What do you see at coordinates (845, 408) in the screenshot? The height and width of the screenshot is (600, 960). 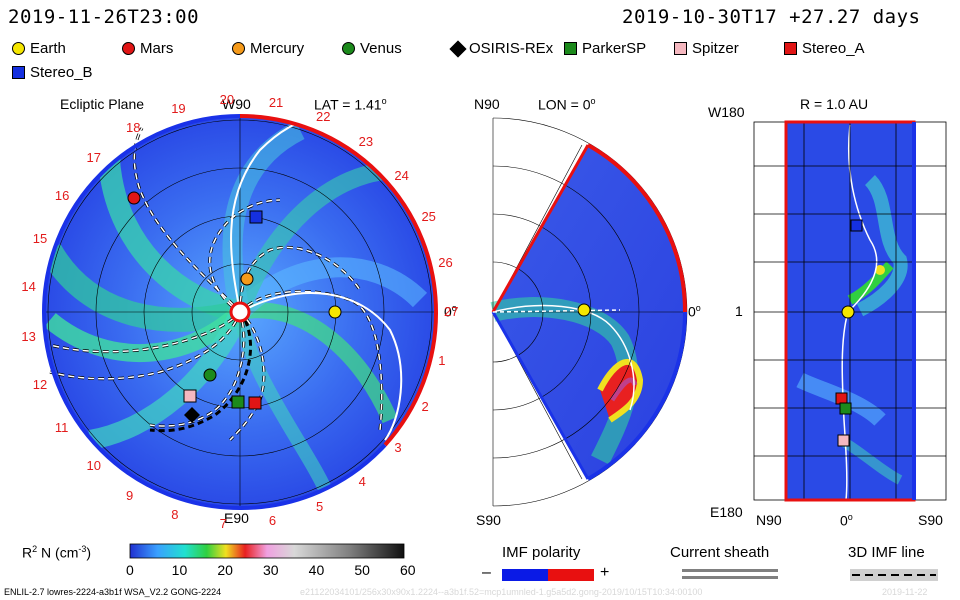 I see `parker-marker-strip` at bounding box center [845, 408].